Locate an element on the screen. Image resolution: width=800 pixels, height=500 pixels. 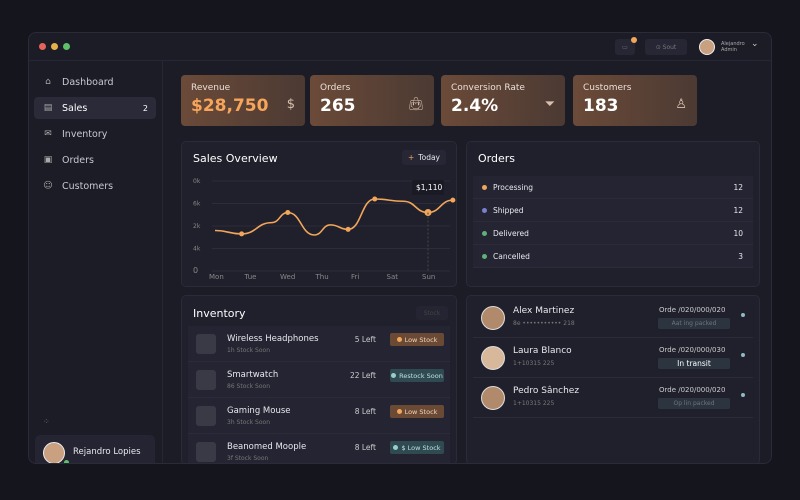
notification-button: ▭ is located at coordinates (626, 46).